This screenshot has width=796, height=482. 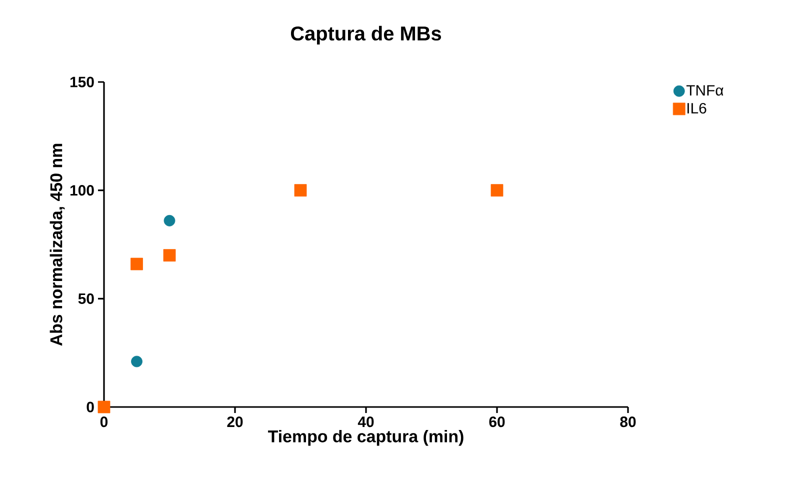 What do you see at coordinates (628, 422) in the screenshot?
I see `x-tick-label: 80` at bounding box center [628, 422].